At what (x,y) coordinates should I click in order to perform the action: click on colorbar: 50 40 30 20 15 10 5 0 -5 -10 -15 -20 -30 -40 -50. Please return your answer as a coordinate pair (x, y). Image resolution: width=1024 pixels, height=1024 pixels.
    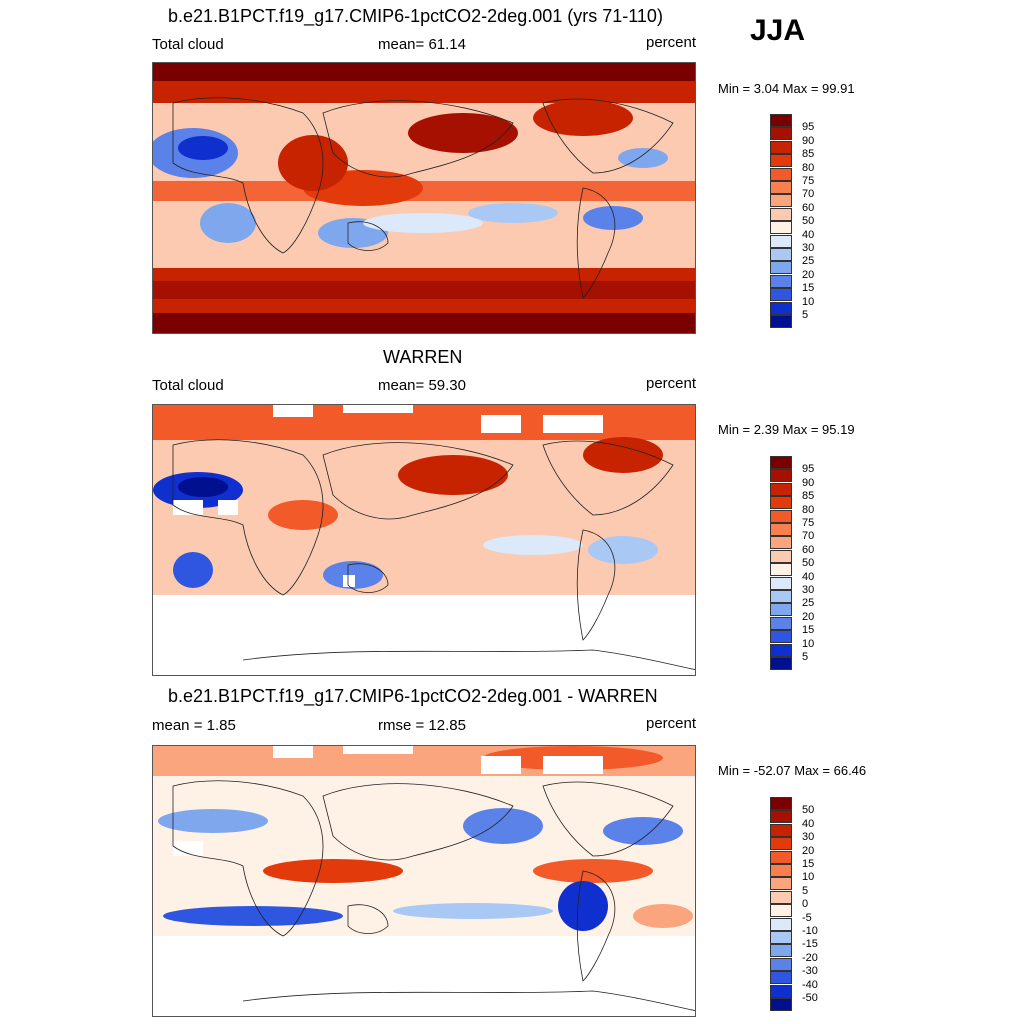
    Looking at the image, I should click on (794, 904).